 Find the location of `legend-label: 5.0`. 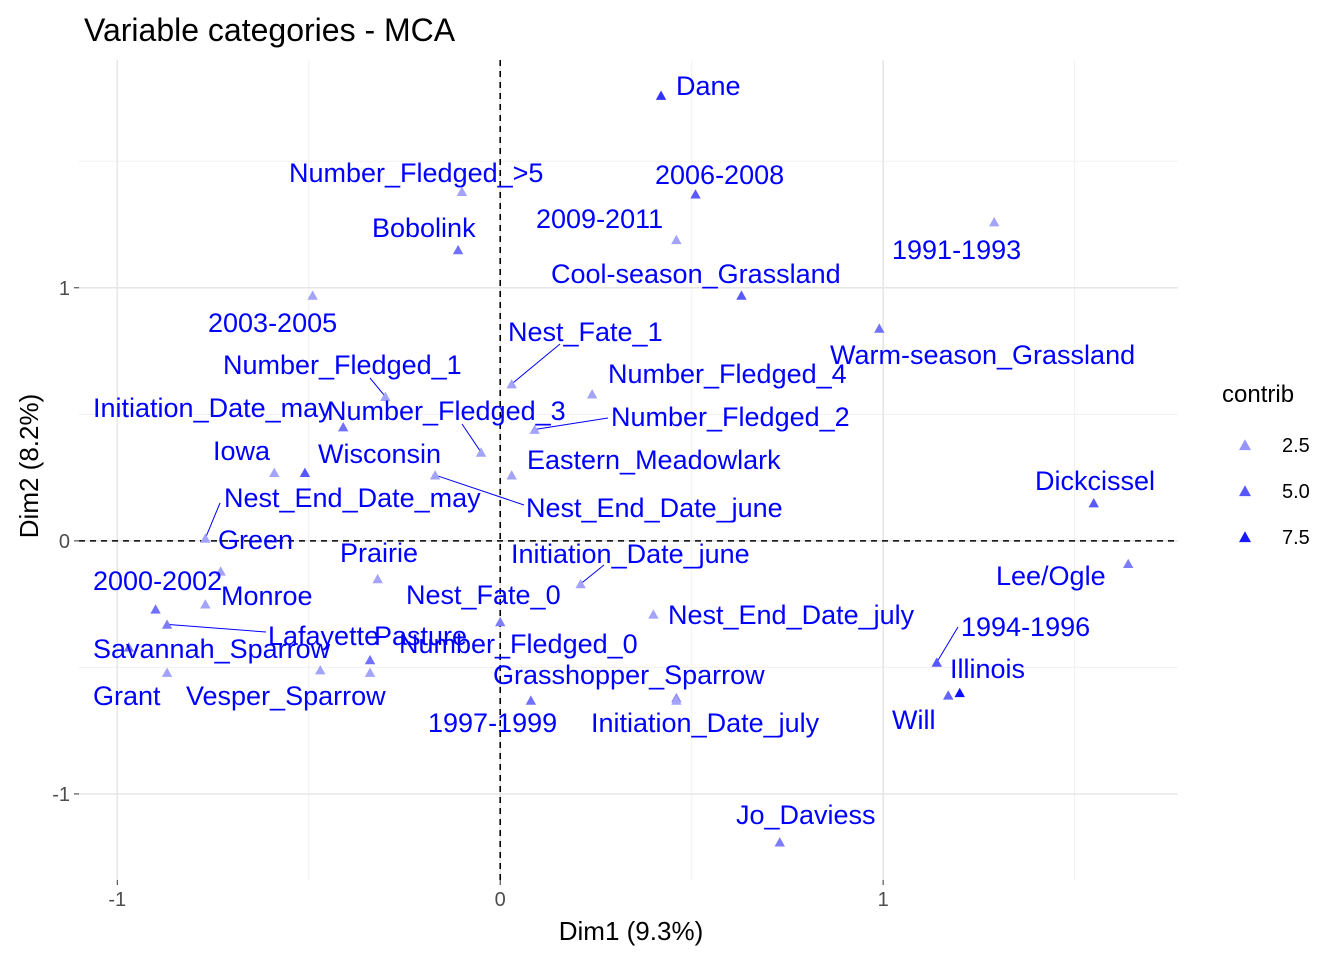

legend-label: 5.0 is located at coordinates (1296, 492).